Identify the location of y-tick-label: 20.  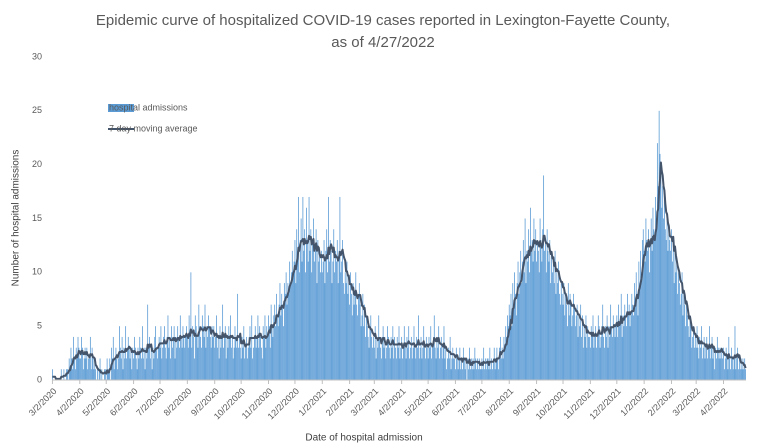
(37, 164).